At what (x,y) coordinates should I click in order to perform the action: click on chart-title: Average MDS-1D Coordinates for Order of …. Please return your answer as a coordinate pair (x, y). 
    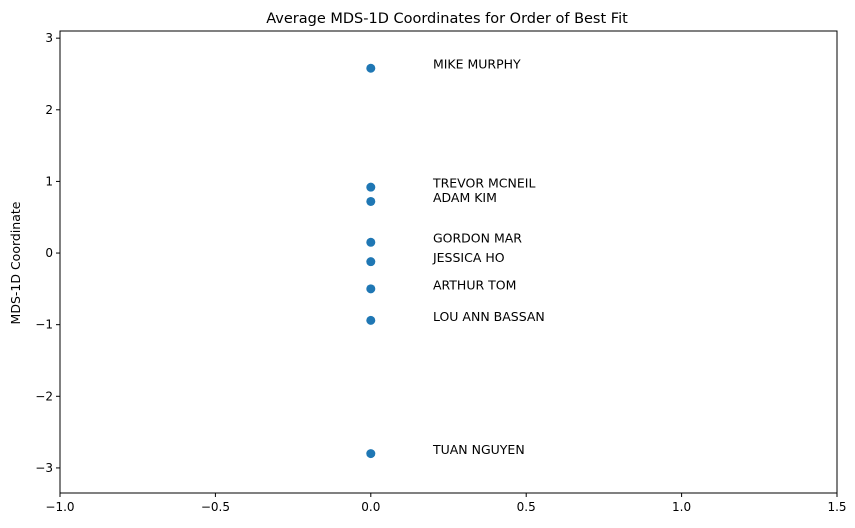
    Looking at the image, I should click on (447, 19).